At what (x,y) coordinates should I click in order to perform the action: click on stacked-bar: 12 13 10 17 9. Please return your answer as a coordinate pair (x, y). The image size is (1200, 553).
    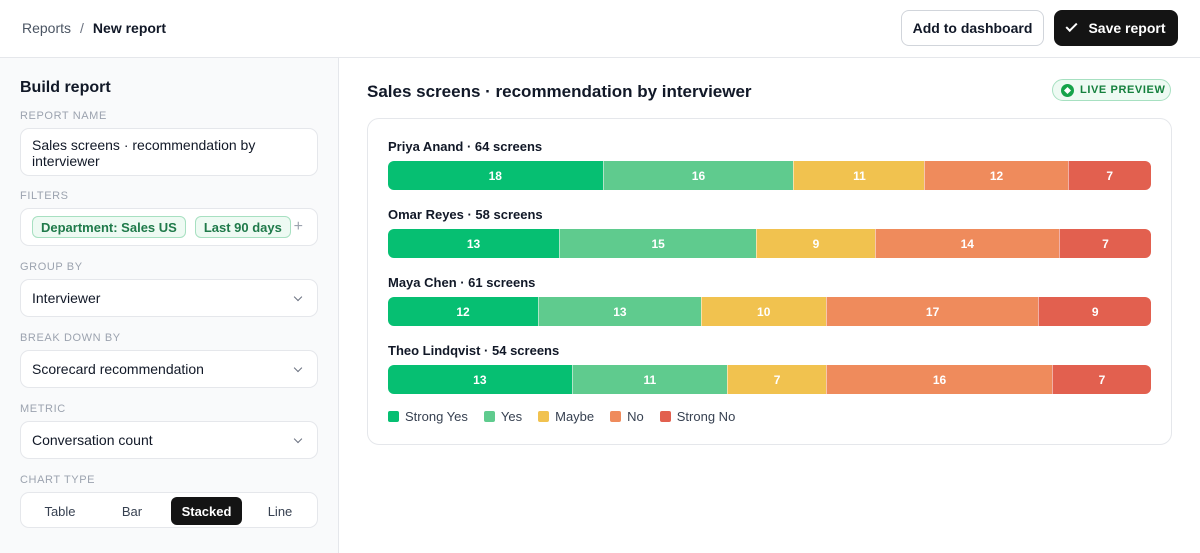
    Looking at the image, I should click on (769, 311).